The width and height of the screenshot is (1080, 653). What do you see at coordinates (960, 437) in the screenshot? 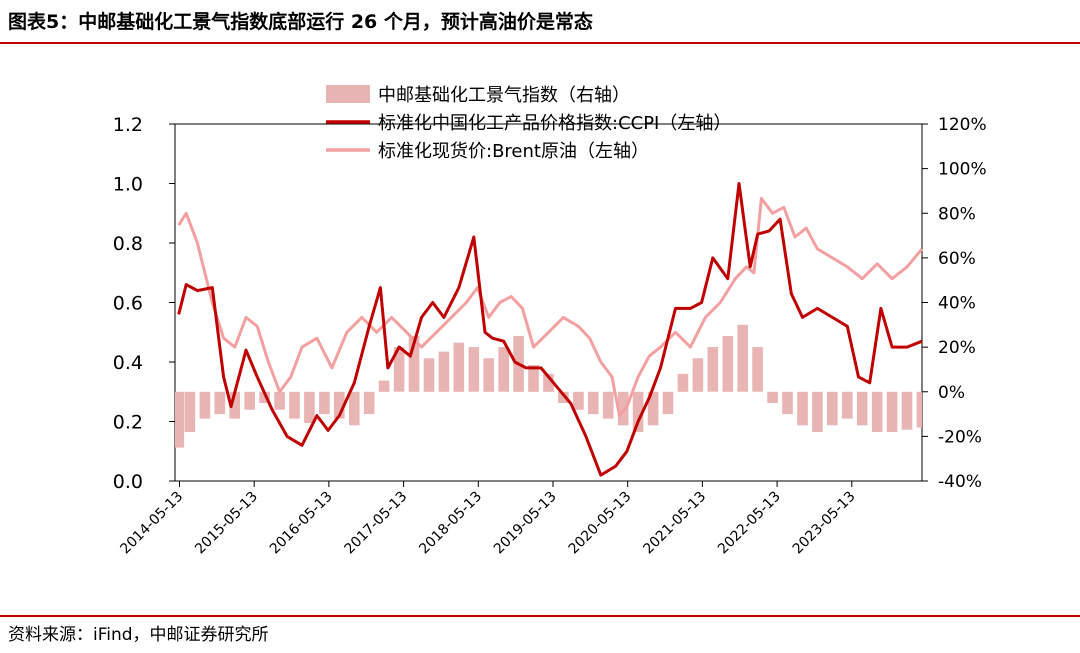
I see `right-tick-label: -20%` at bounding box center [960, 437].